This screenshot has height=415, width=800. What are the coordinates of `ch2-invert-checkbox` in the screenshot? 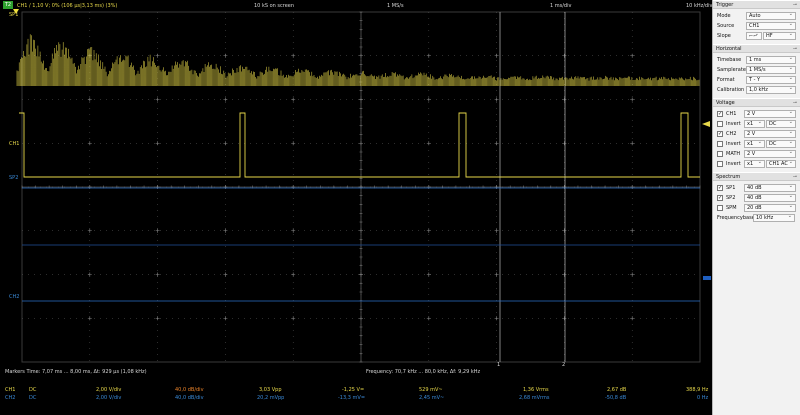 It's located at (720, 144).